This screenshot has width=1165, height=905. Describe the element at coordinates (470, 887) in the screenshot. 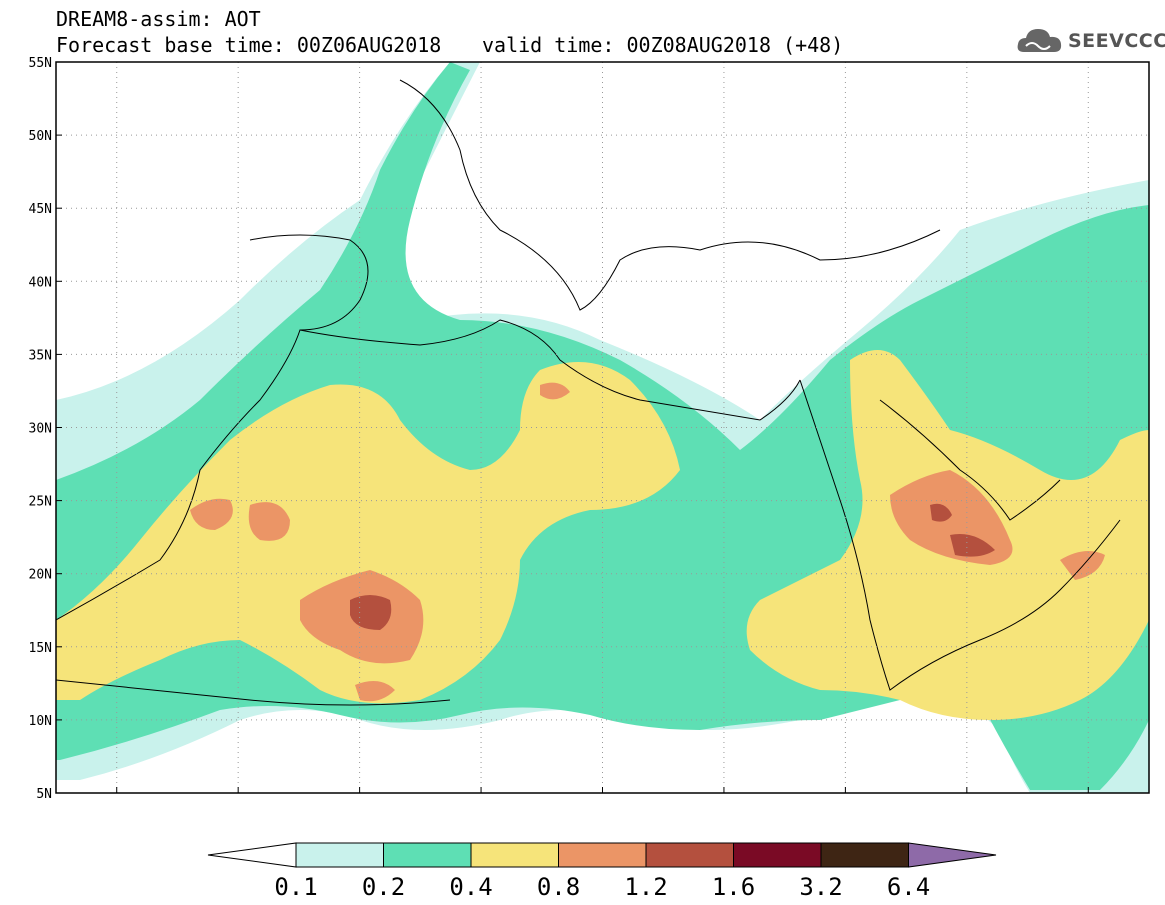

I see `colorbar-label: 0.4` at that location.